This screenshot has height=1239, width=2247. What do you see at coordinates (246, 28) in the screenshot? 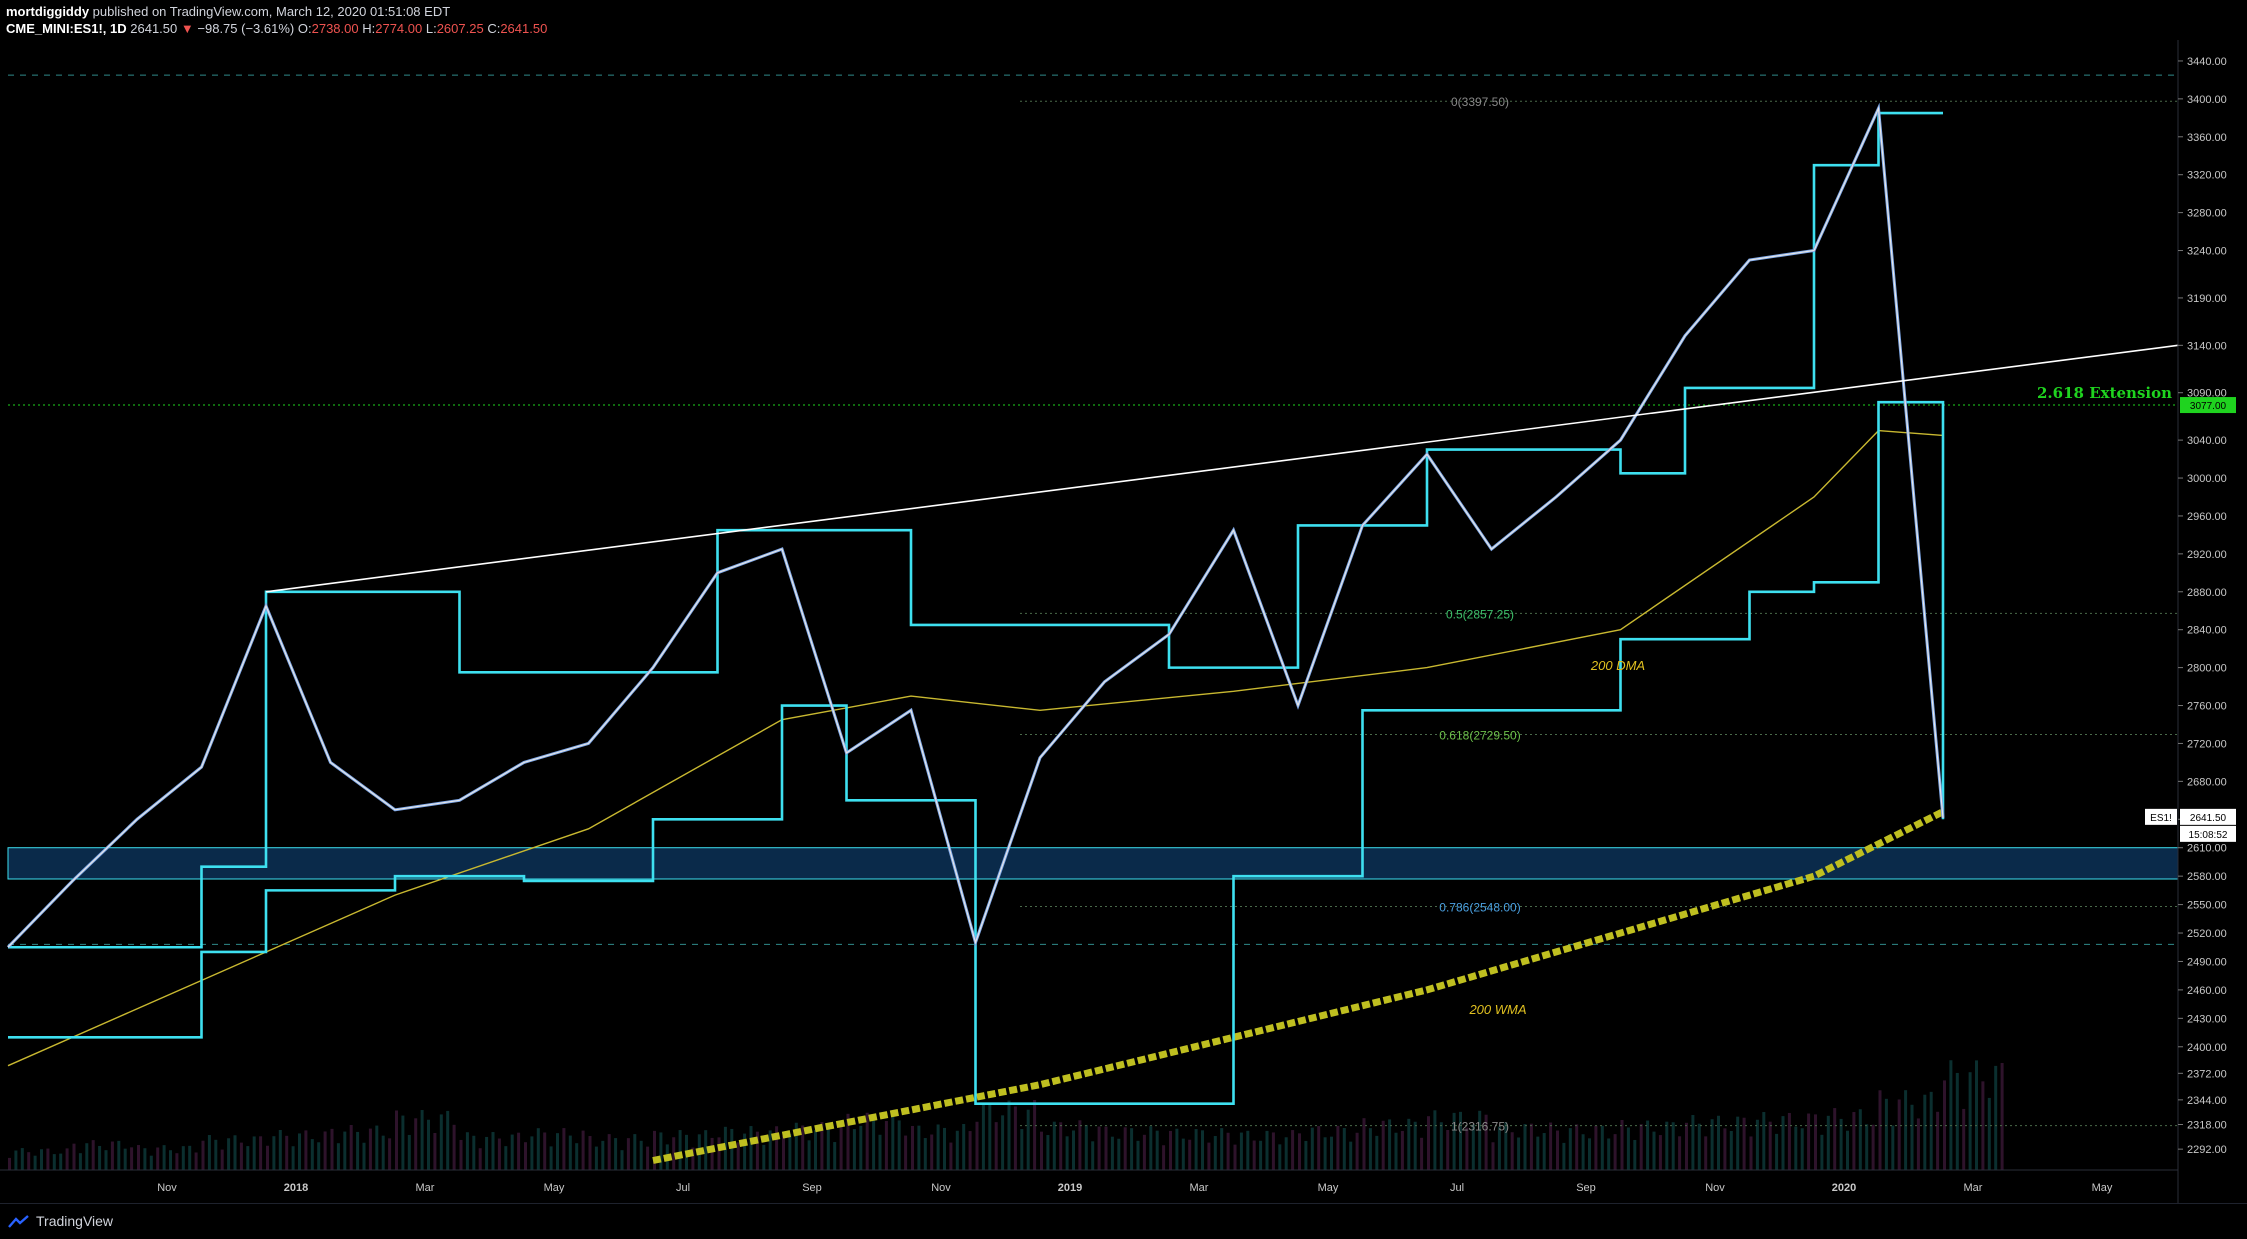
I see `price-change: −98.75 (−3.61%)` at bounding box center [246, 28].